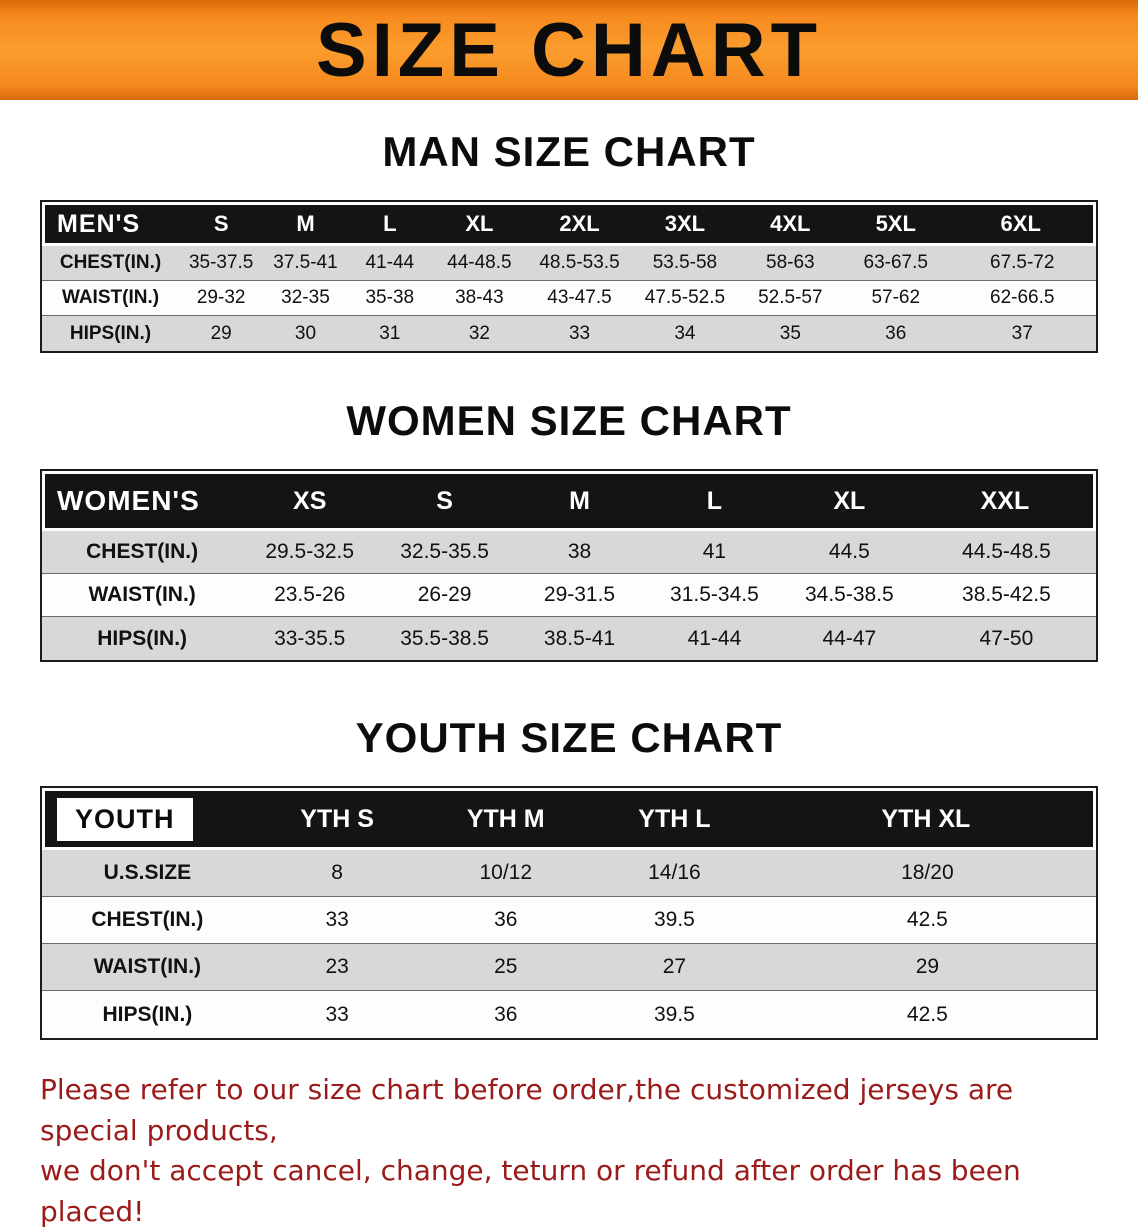  I want to click on measurement-value: 25, so click(506, 967).